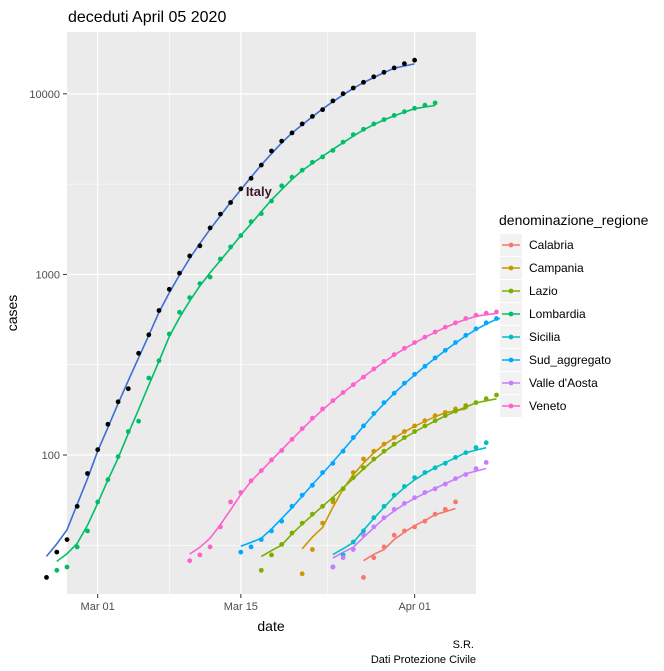 The image size is (664, 671). What do you see at coordinates (98, 607) in the screenshot?
I see `x-tick-label: Mar 01` at bounding box center [98, 607].